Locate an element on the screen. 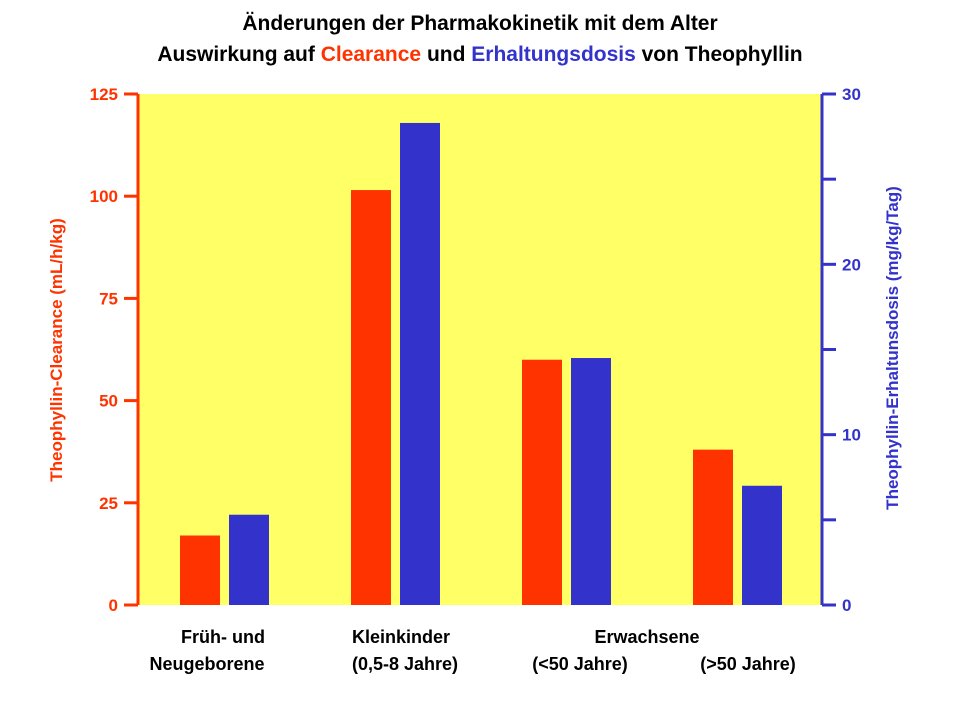 This screenshot has height=720, width=960. left-tick-label: 25 is located at coordinates (108, 503).